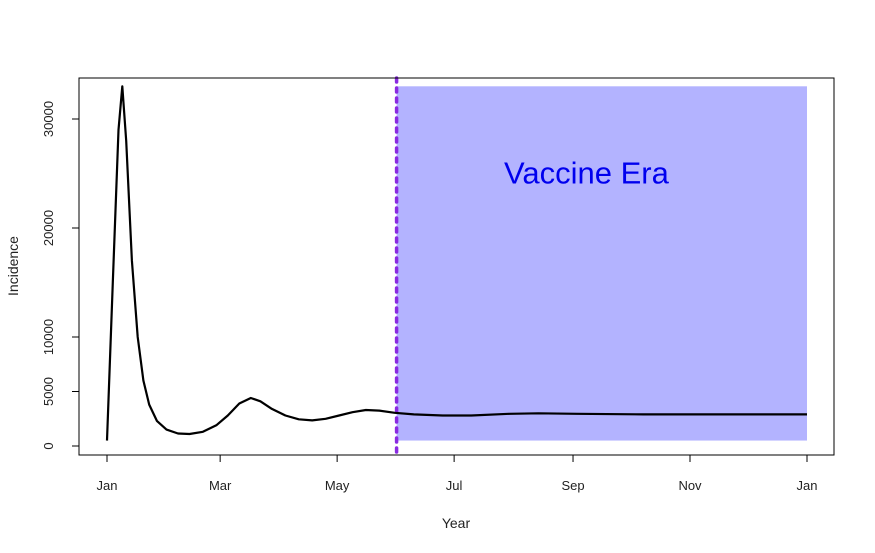 The image size is (875, 553). Describe the element at coordinates (48, 119) in the screenshot. I see `y-tick-label: 30000` at that location.